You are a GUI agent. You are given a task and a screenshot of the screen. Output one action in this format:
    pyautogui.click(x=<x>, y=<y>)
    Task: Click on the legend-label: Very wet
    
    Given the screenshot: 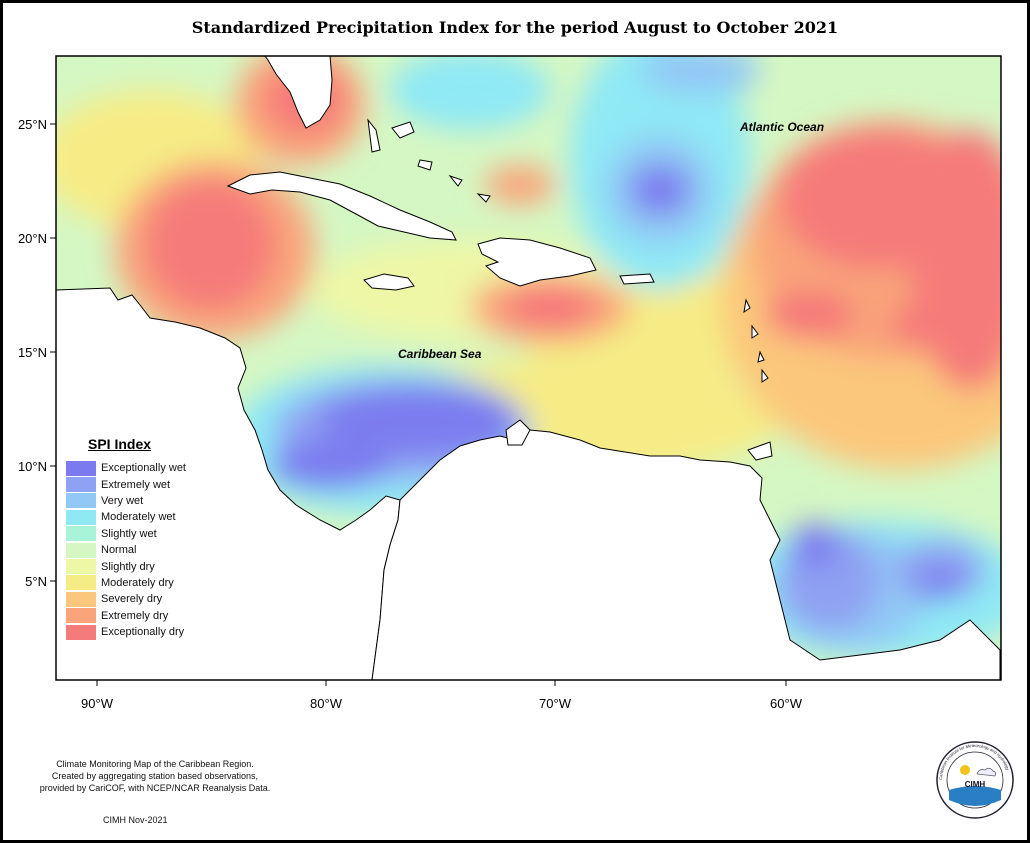 What is the action you would take?
    pyautogui.click(x=122, y=500)
    